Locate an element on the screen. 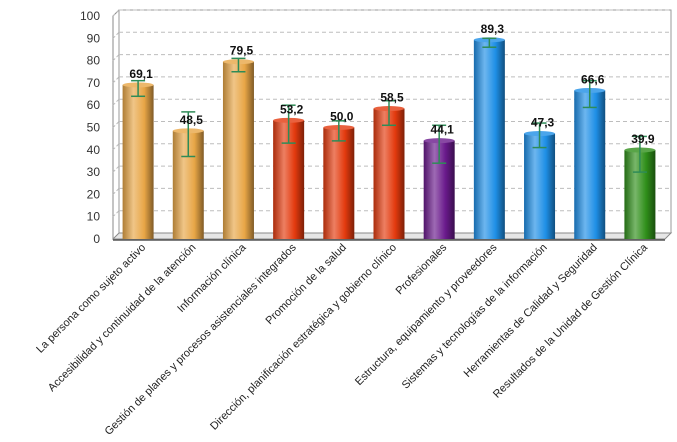  y-tick-label: 100 is located at coordinates (90, 16).